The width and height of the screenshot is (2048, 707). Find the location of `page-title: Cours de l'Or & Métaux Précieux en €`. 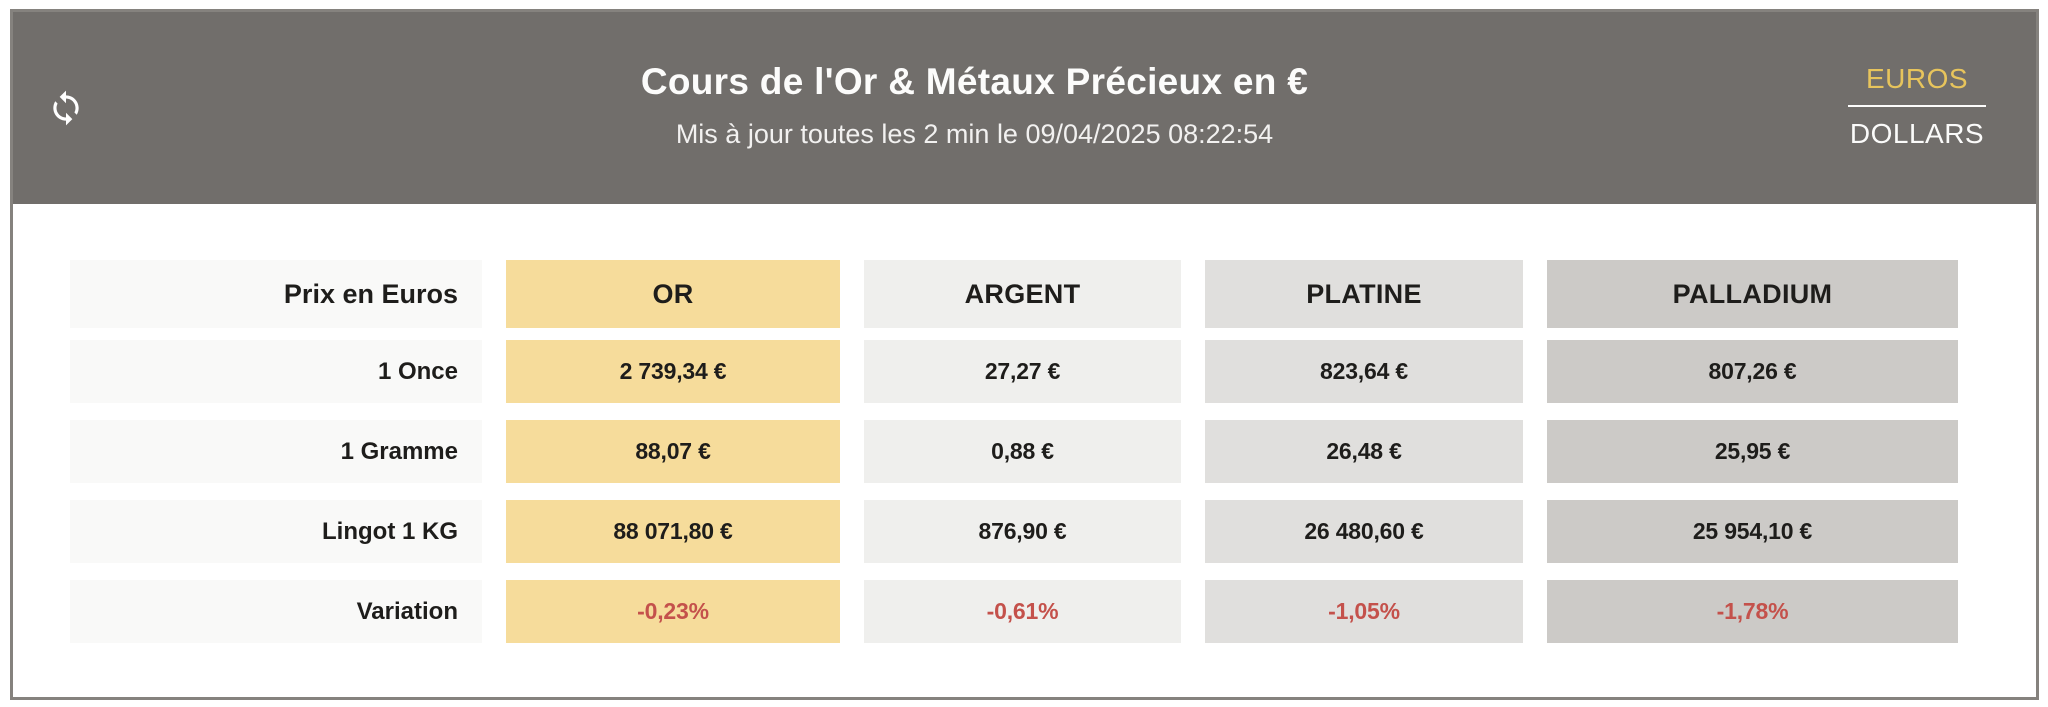

page-title: Cours de l'Or & Métaux Précieux en € is located at coordinates (974, 81).